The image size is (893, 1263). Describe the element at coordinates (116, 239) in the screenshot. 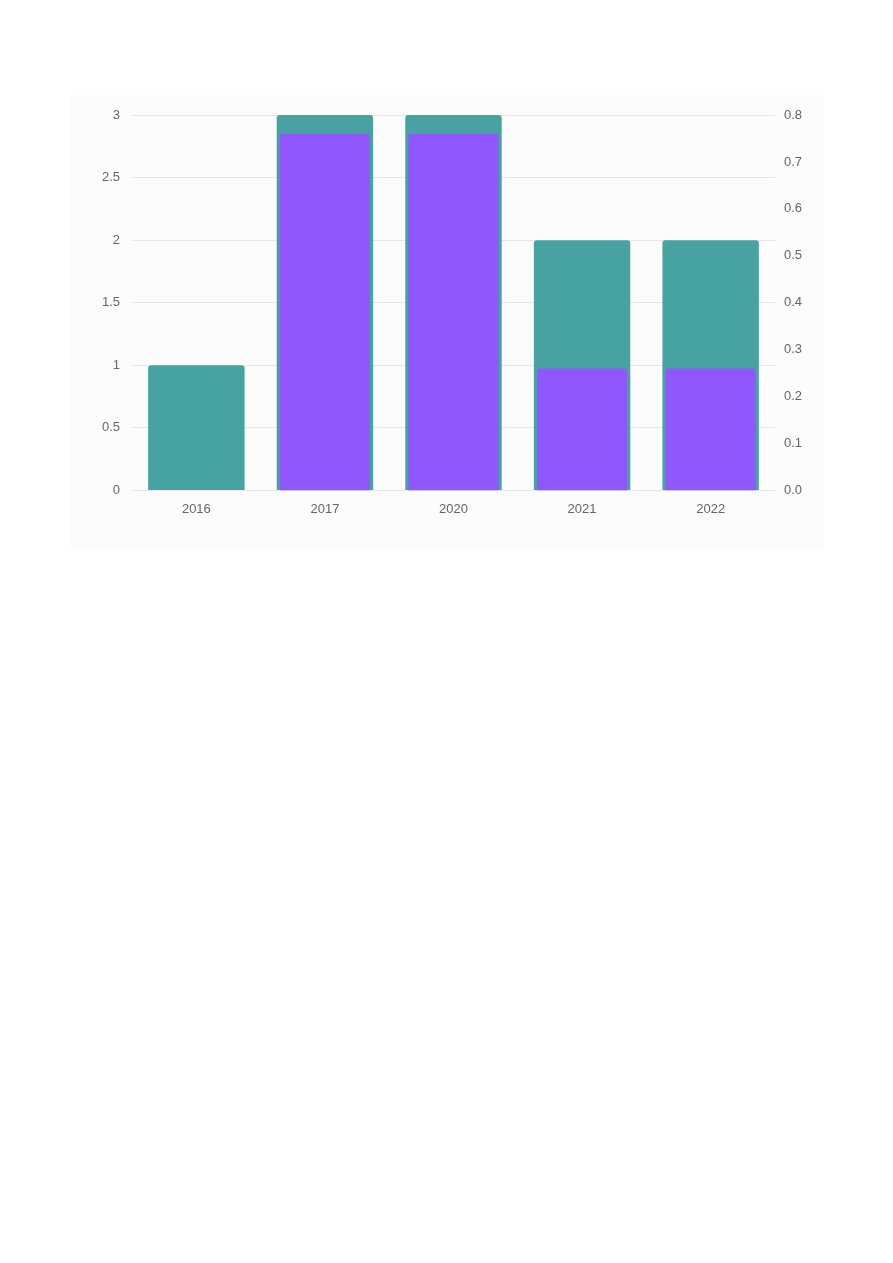

I see `y-tick-label: 2` at that location.